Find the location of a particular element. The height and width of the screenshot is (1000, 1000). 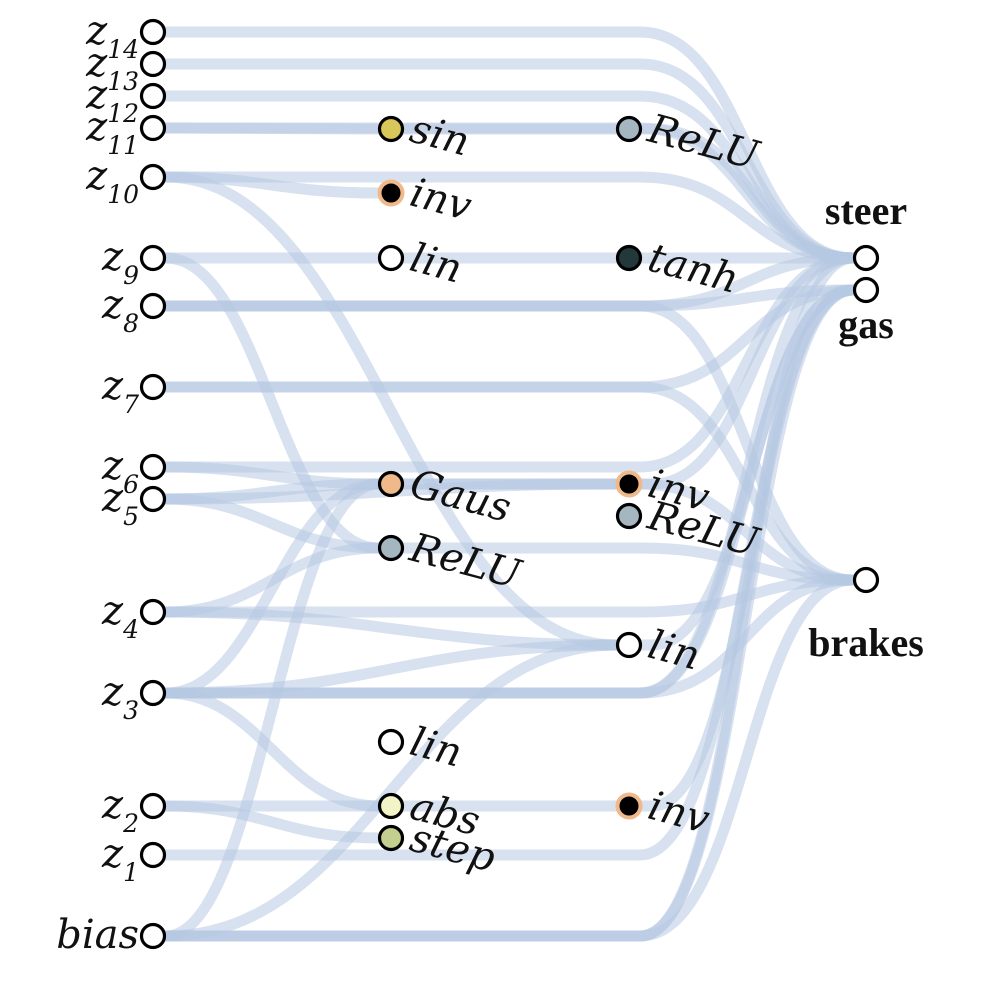

gaus-node is located at coordinates (391, 484).